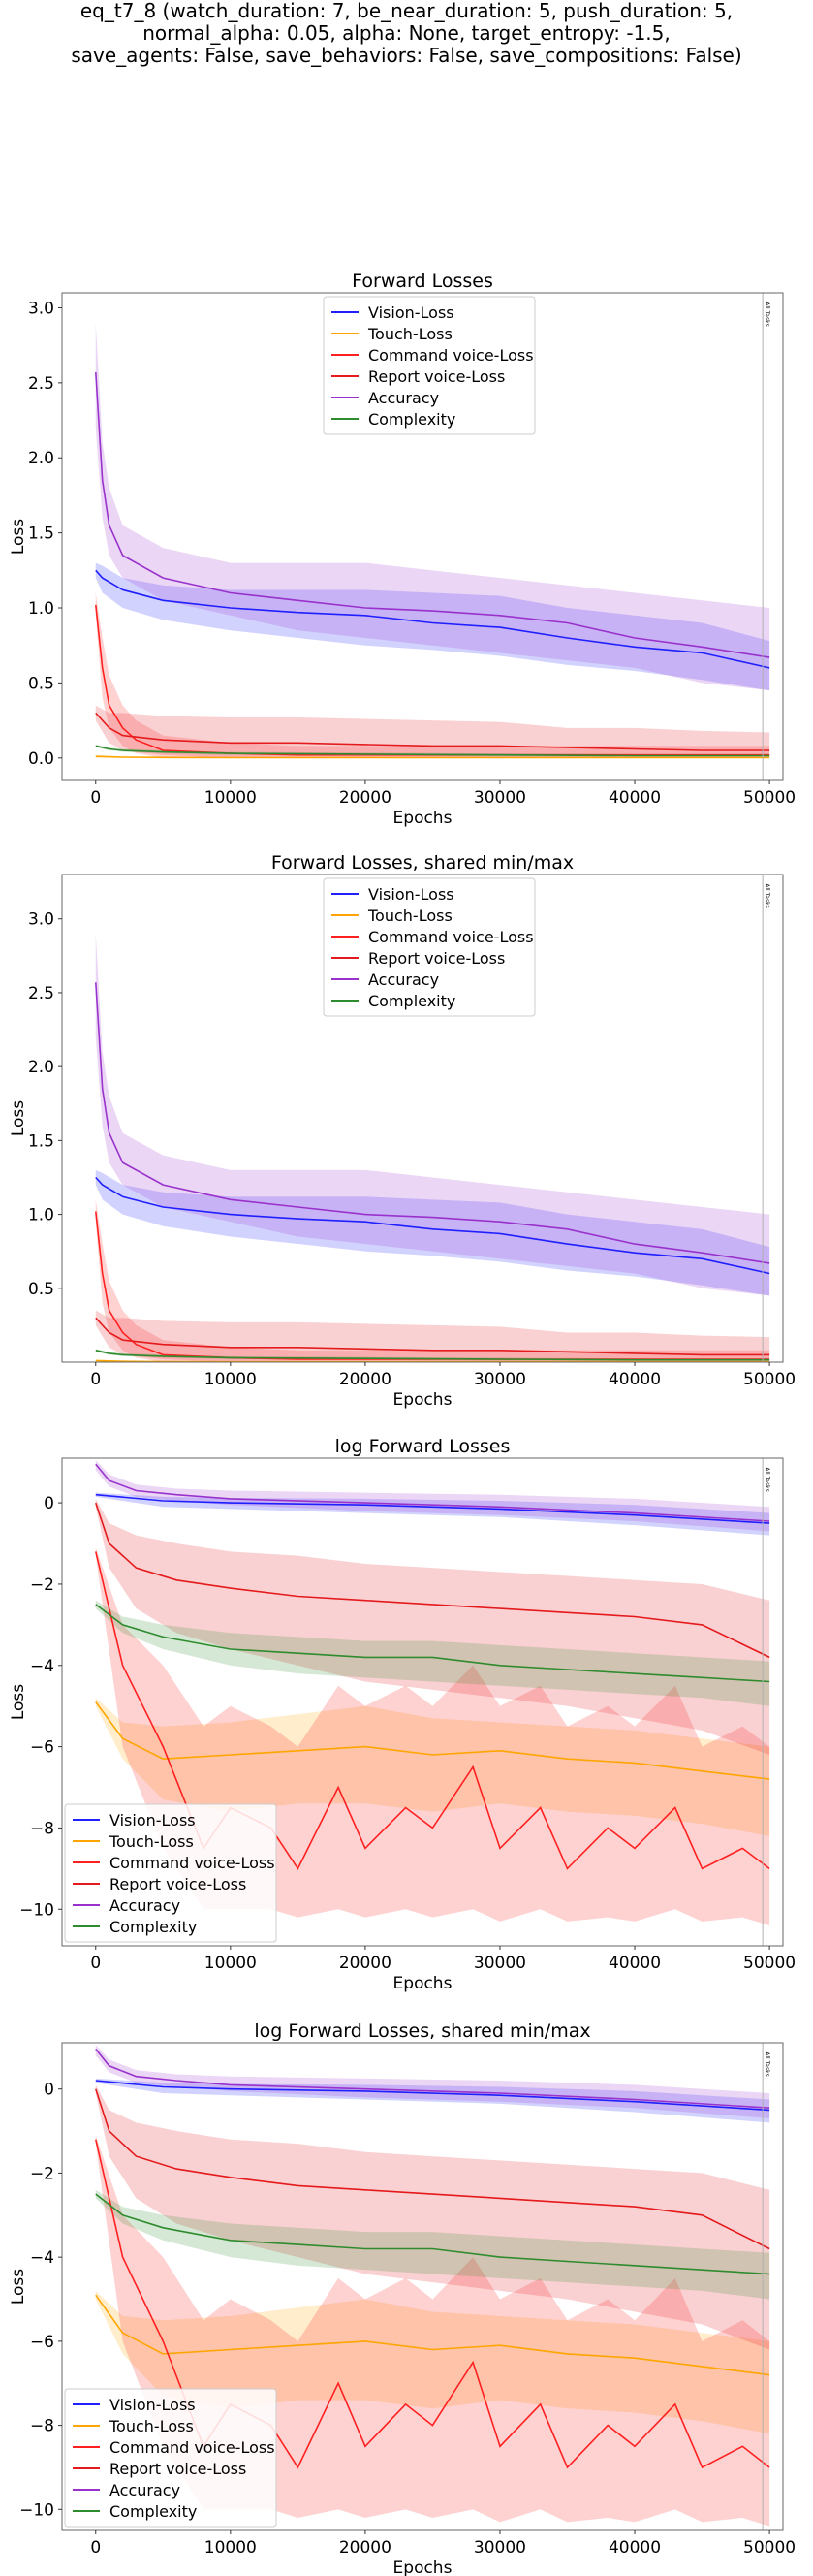 Image resolution: width=813 pixels, height=2576 pixels. What do you see at coordinates (41, 1289) in the screenshot?
I see `y-tick-label: 0.5` at bounding box center [41, 1289].